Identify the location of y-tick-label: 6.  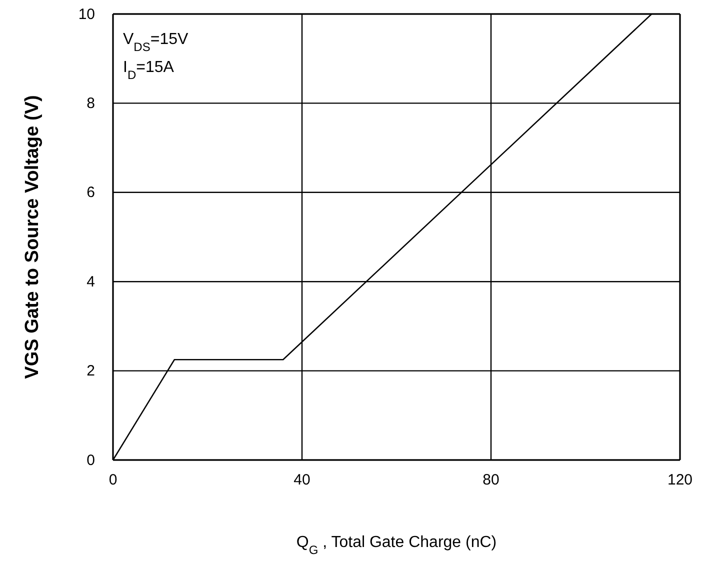
(90, 193).